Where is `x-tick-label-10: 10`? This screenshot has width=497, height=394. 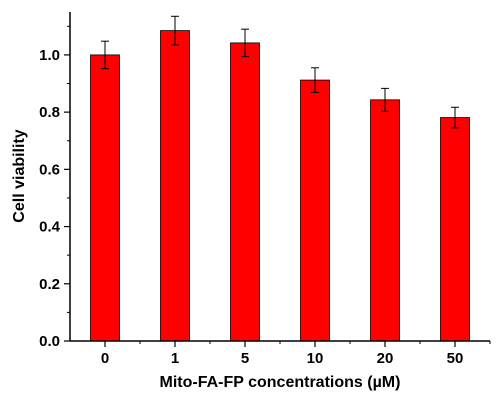 x-tick-label-10: 10 is located at coordinates (315, 358).